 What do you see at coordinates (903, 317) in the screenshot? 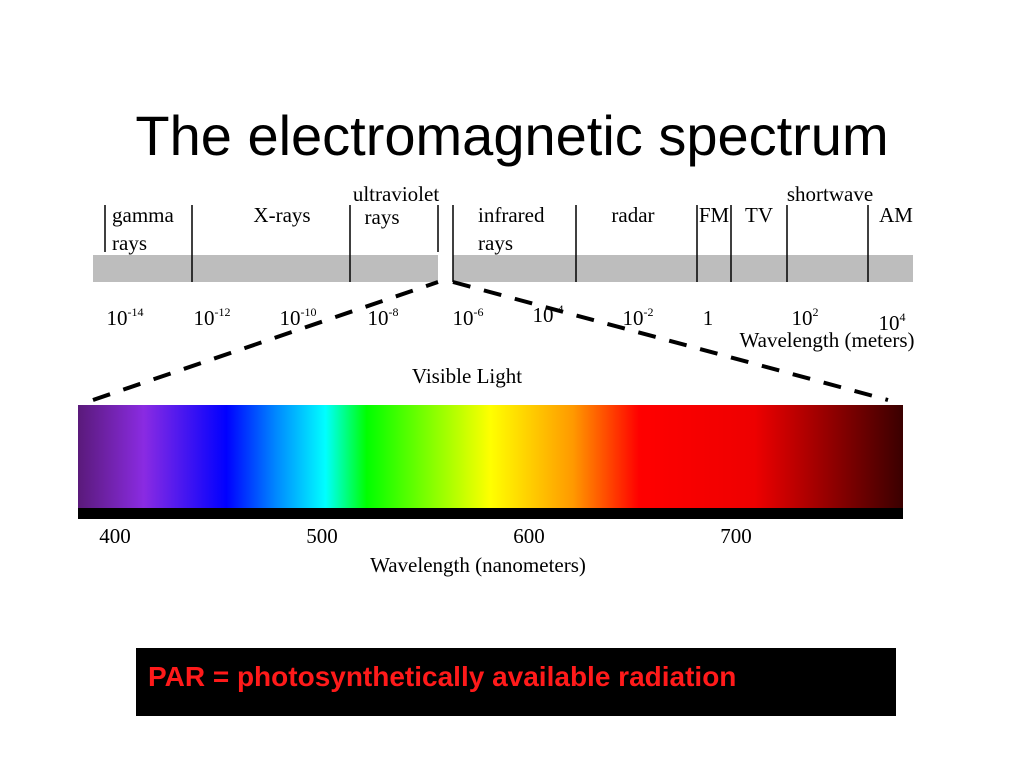
I see `tick-exponent: 4` at bounding box center [903, 317].